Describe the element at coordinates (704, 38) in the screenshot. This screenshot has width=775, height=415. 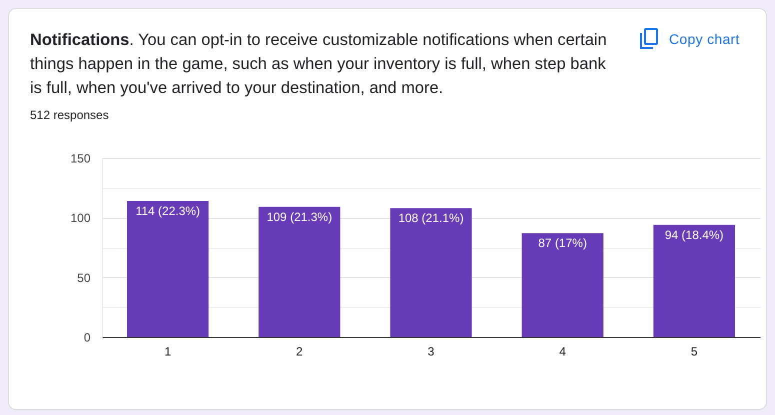
I see `text: Copy chart` at that location.